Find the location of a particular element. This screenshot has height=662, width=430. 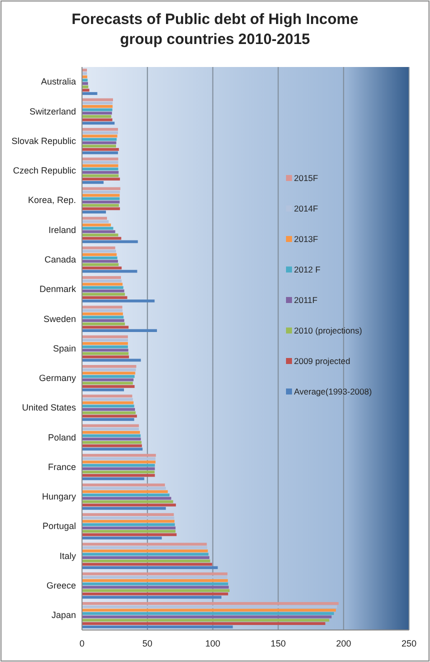

y-tick-label: Spain is located at coordinates (64, 348).